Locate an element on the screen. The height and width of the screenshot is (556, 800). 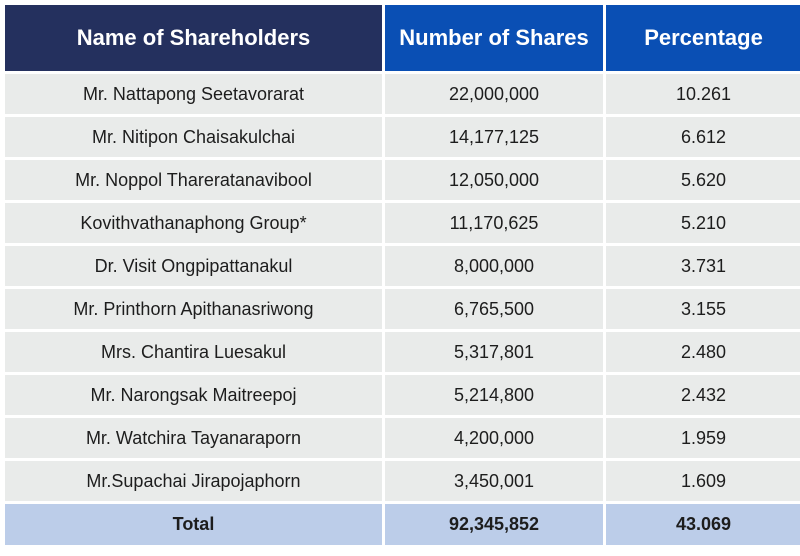
shareholder-name: Mr. Nitipon Chaisakulchai is located at coordinates (193, 137).